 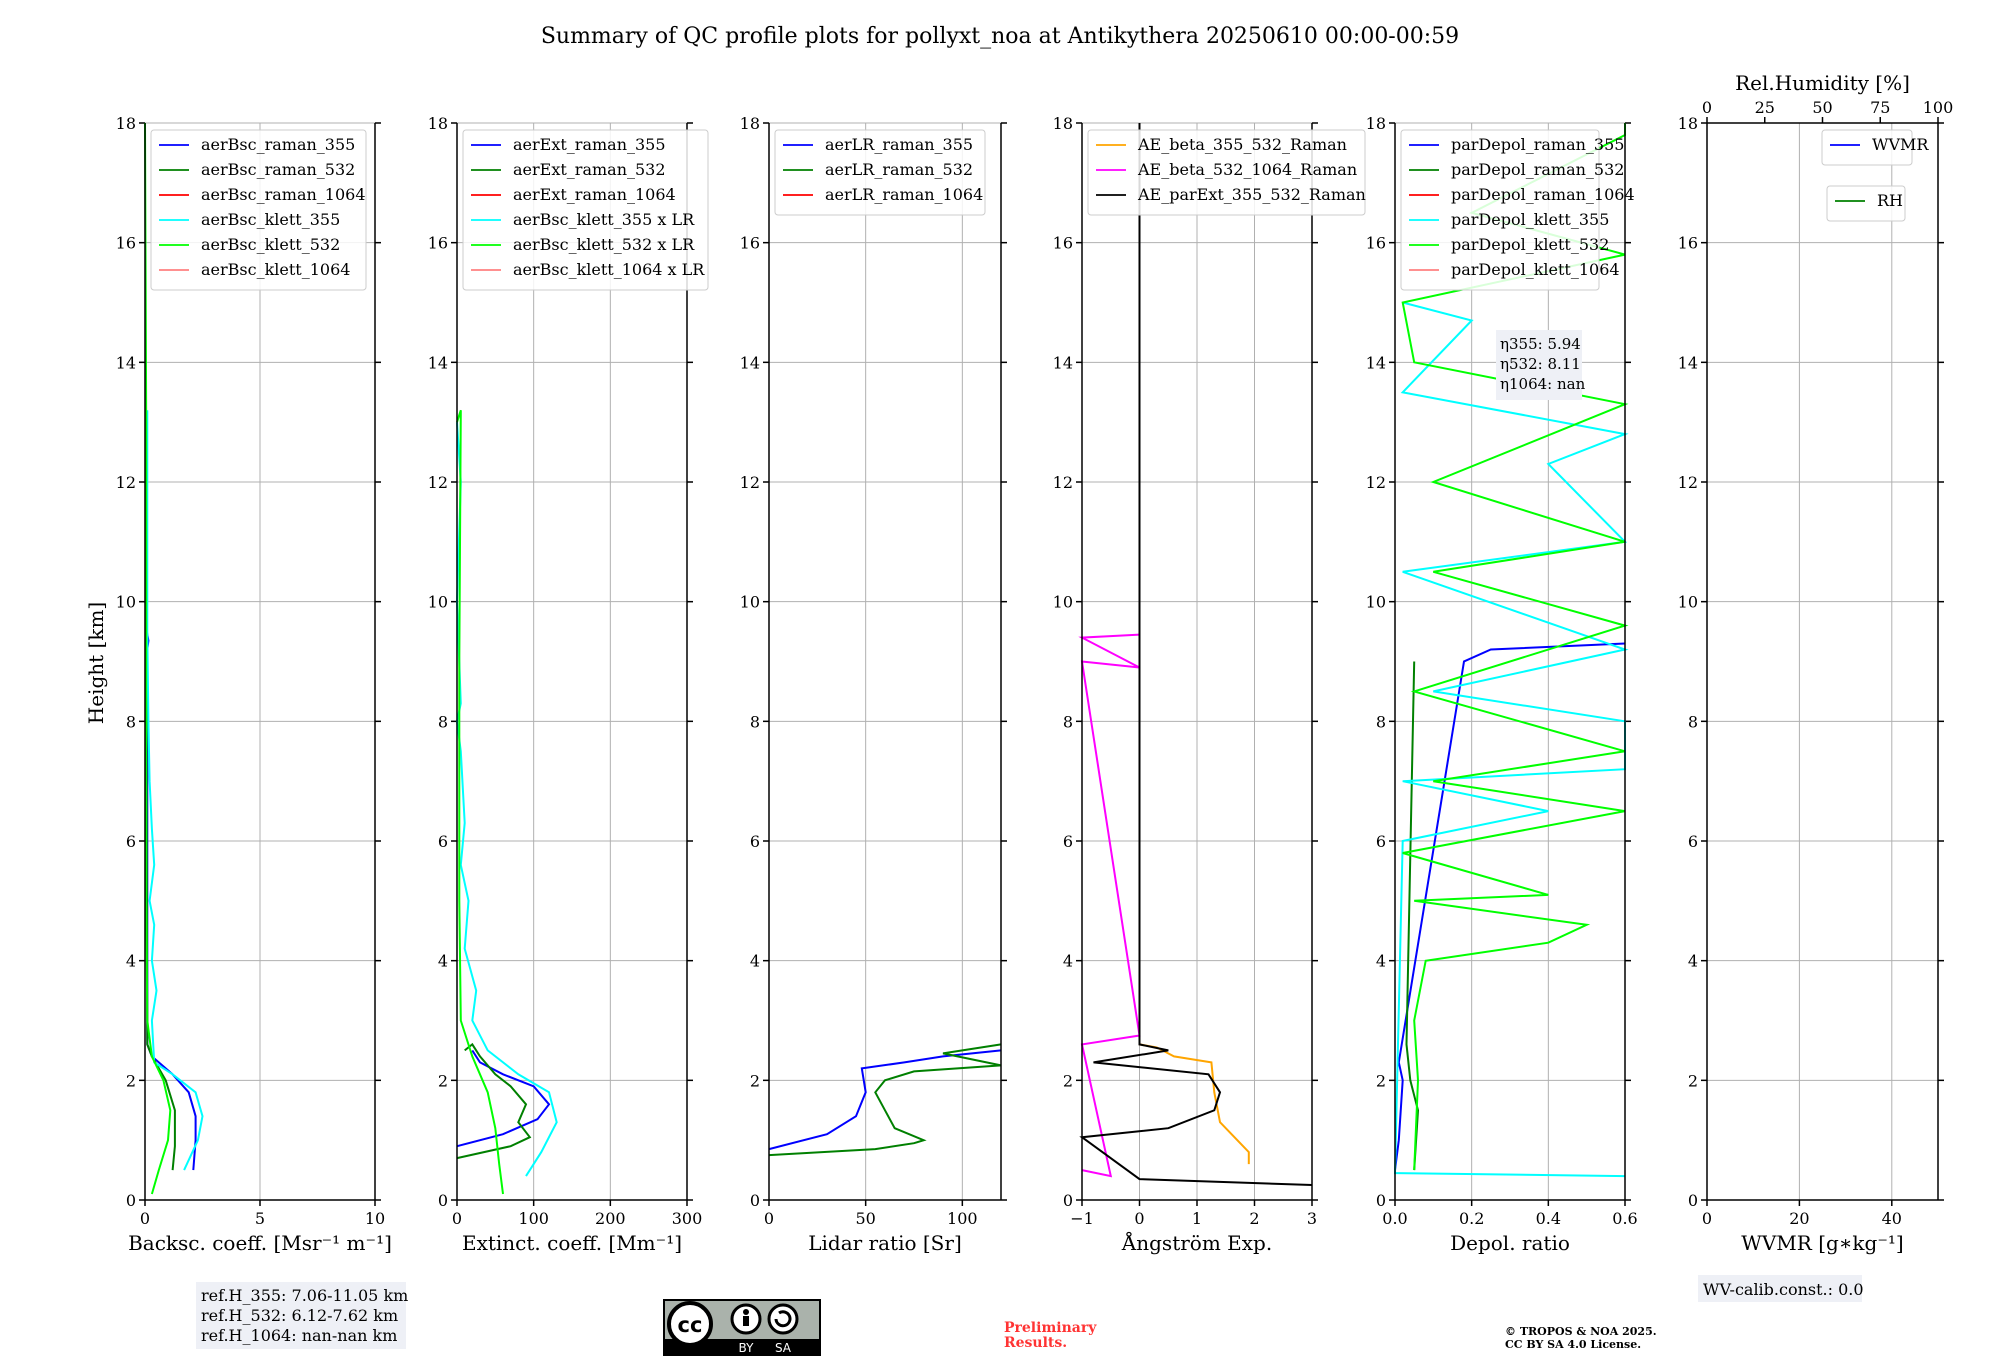 I want to click on x-tick-label: 0.4, so click(x=1548, y=1218).